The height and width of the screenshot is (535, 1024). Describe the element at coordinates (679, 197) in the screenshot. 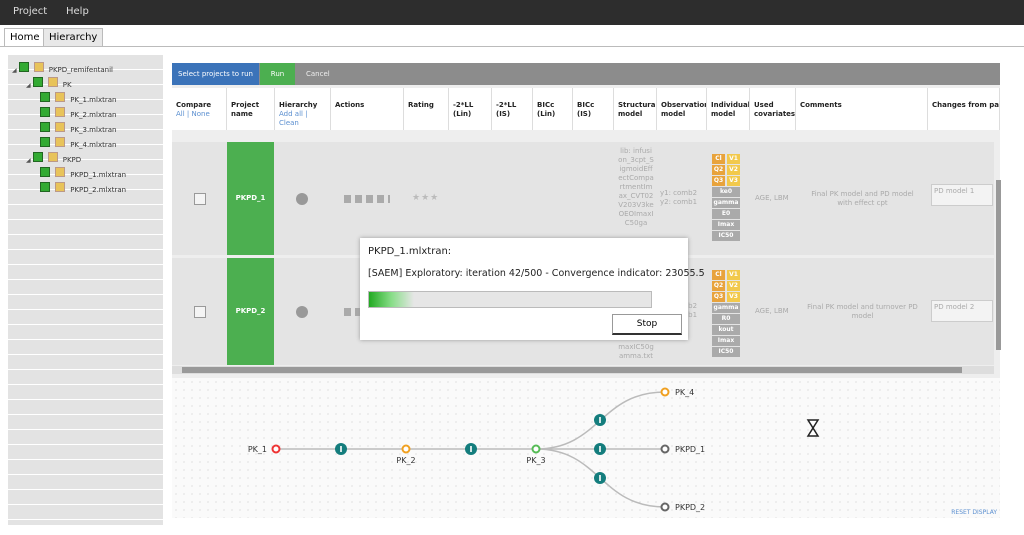

I see `observation-model: y1: comb2 y2: comb1` at that location.